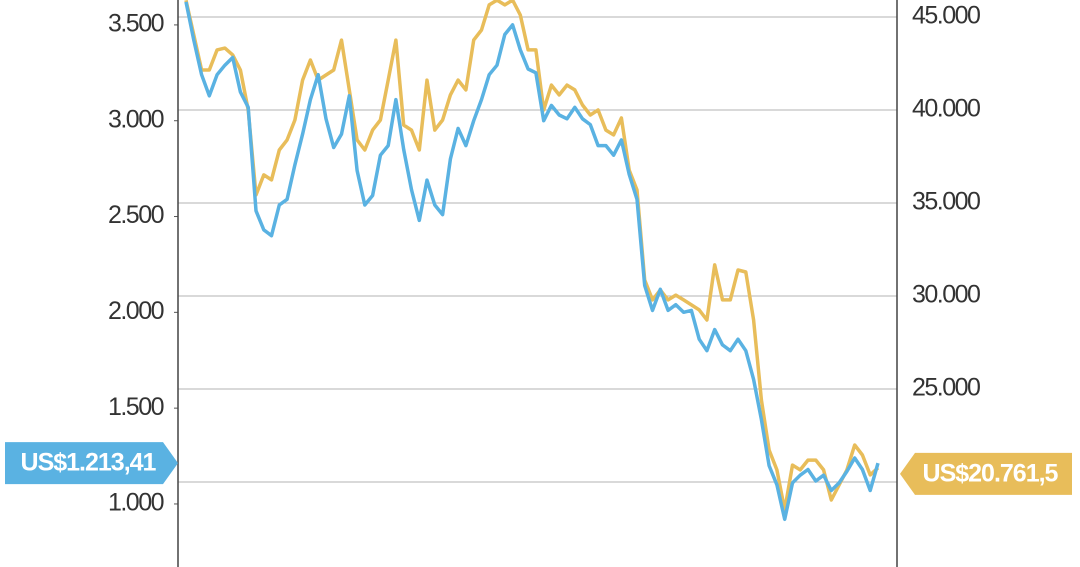 The width and height of the screenshot is (1080, 567). What do you see at coordinates (946, 16) in the screenshot?
I see `y2-tick-label: 45.000` at bounding box center [946, 16].